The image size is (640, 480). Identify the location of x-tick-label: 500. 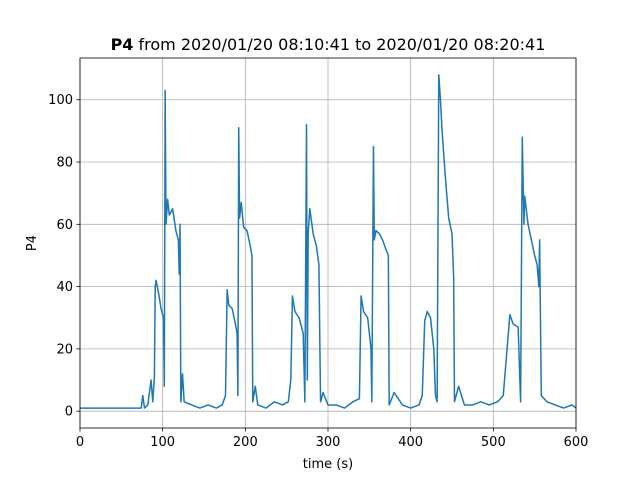
(493, 442).